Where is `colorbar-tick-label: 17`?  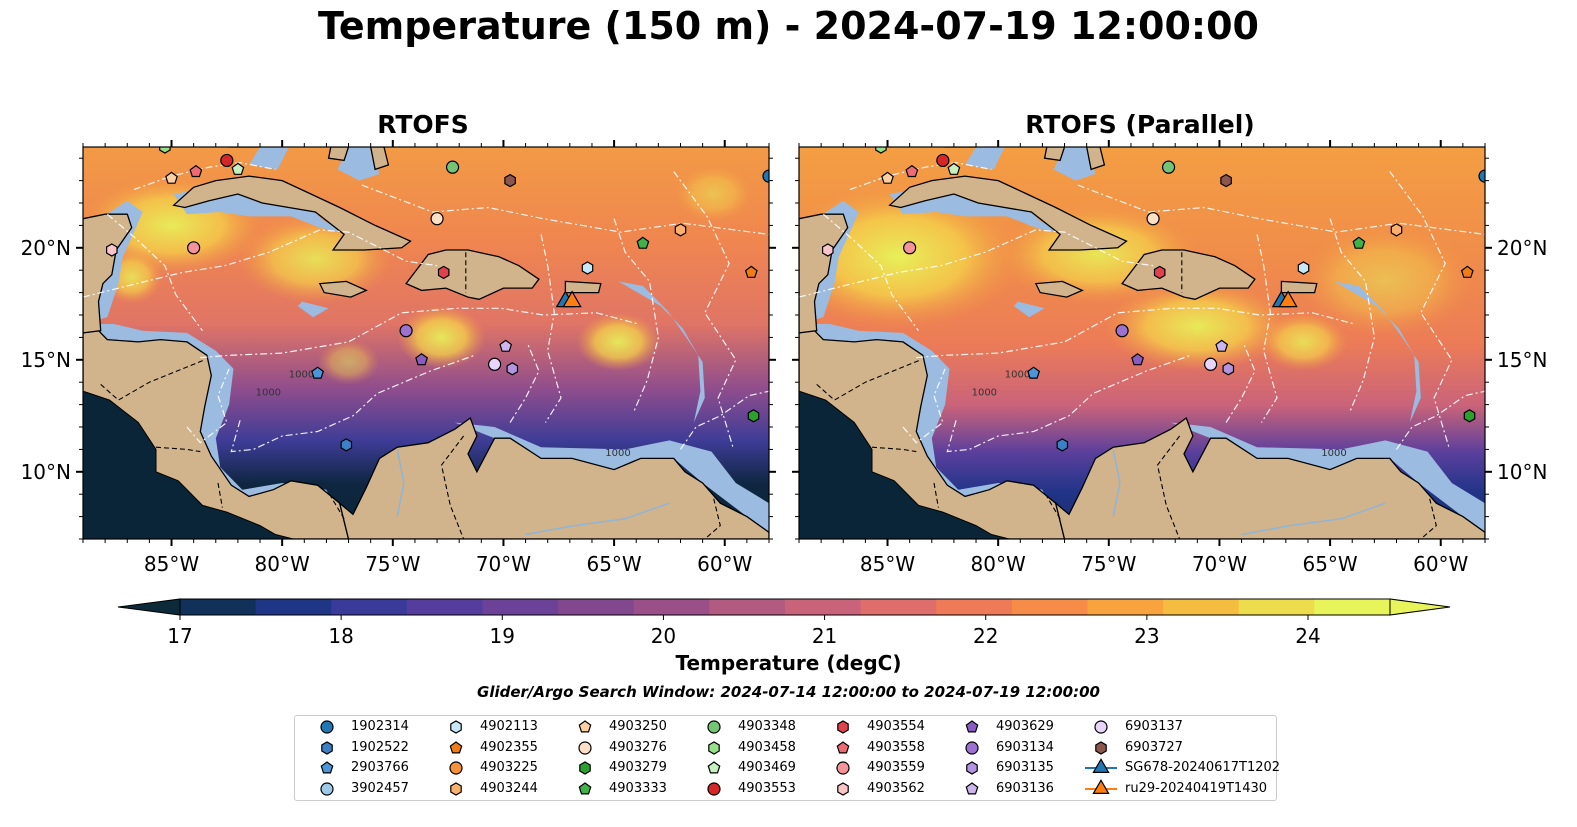
colorbar-tick-label: 17 is located at coordinates (180, 636).